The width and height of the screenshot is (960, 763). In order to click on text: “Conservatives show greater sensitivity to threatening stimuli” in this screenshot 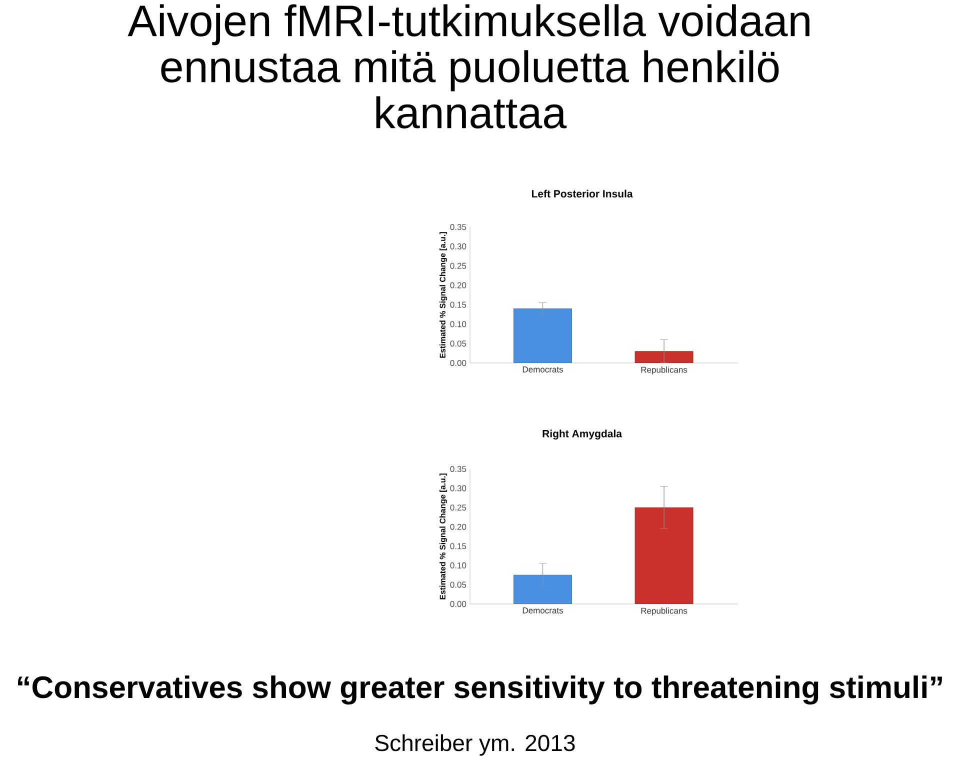, I will do `click(480, 690)`.